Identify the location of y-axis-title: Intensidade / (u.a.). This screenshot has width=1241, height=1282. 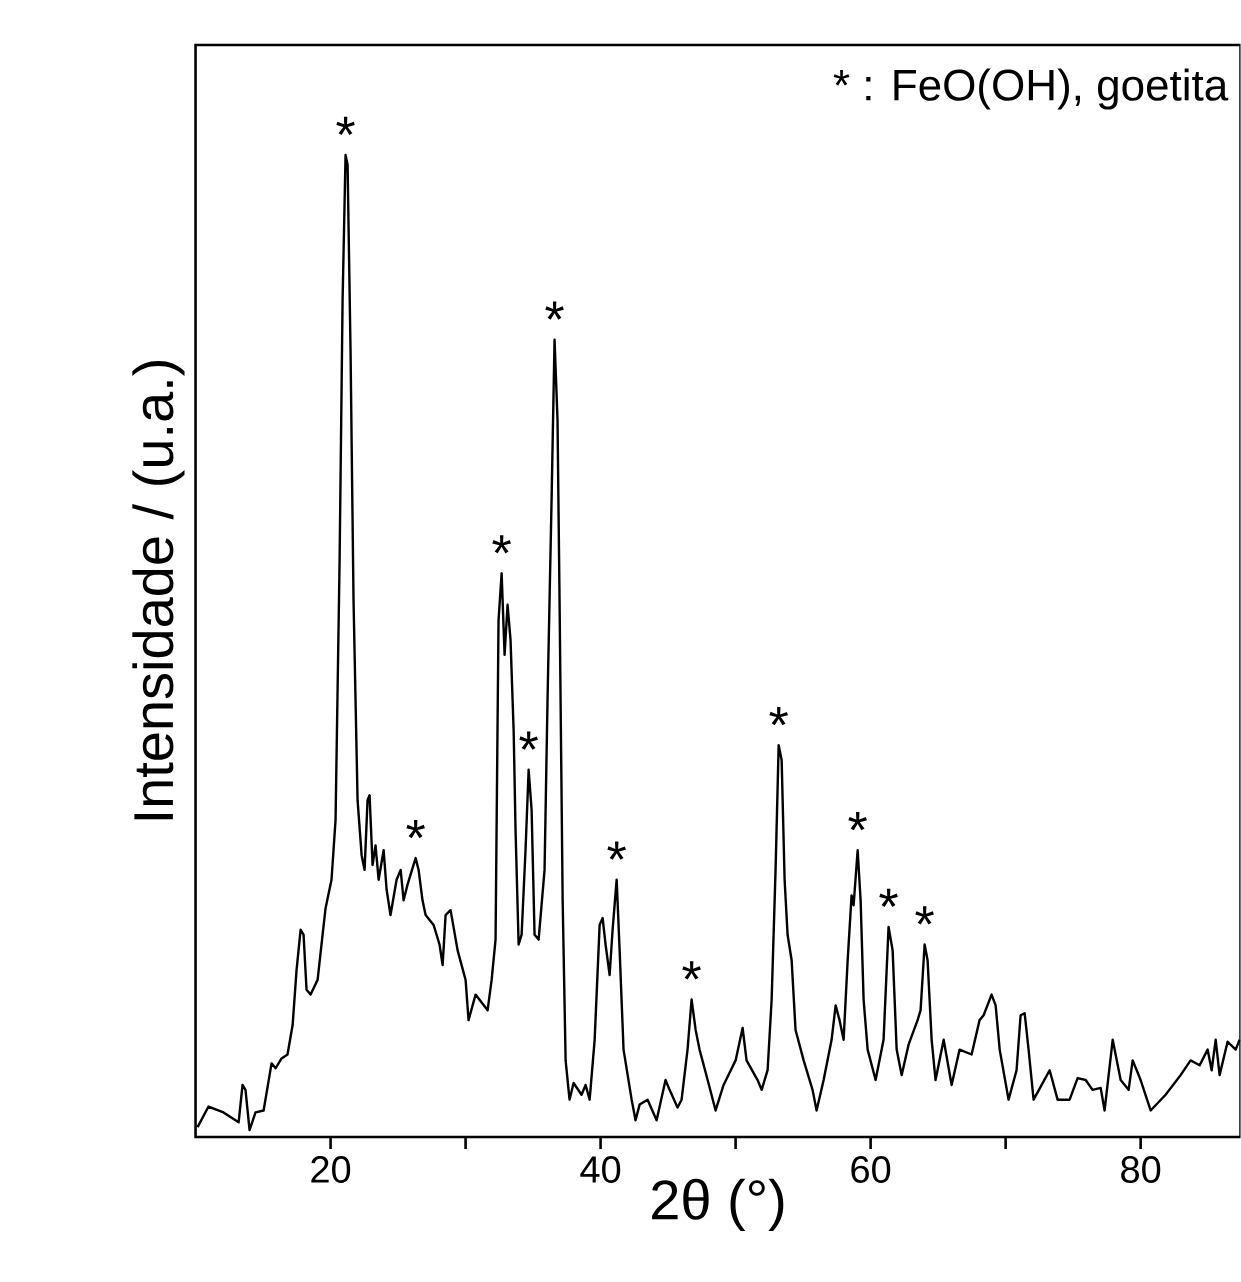
(158, 590).